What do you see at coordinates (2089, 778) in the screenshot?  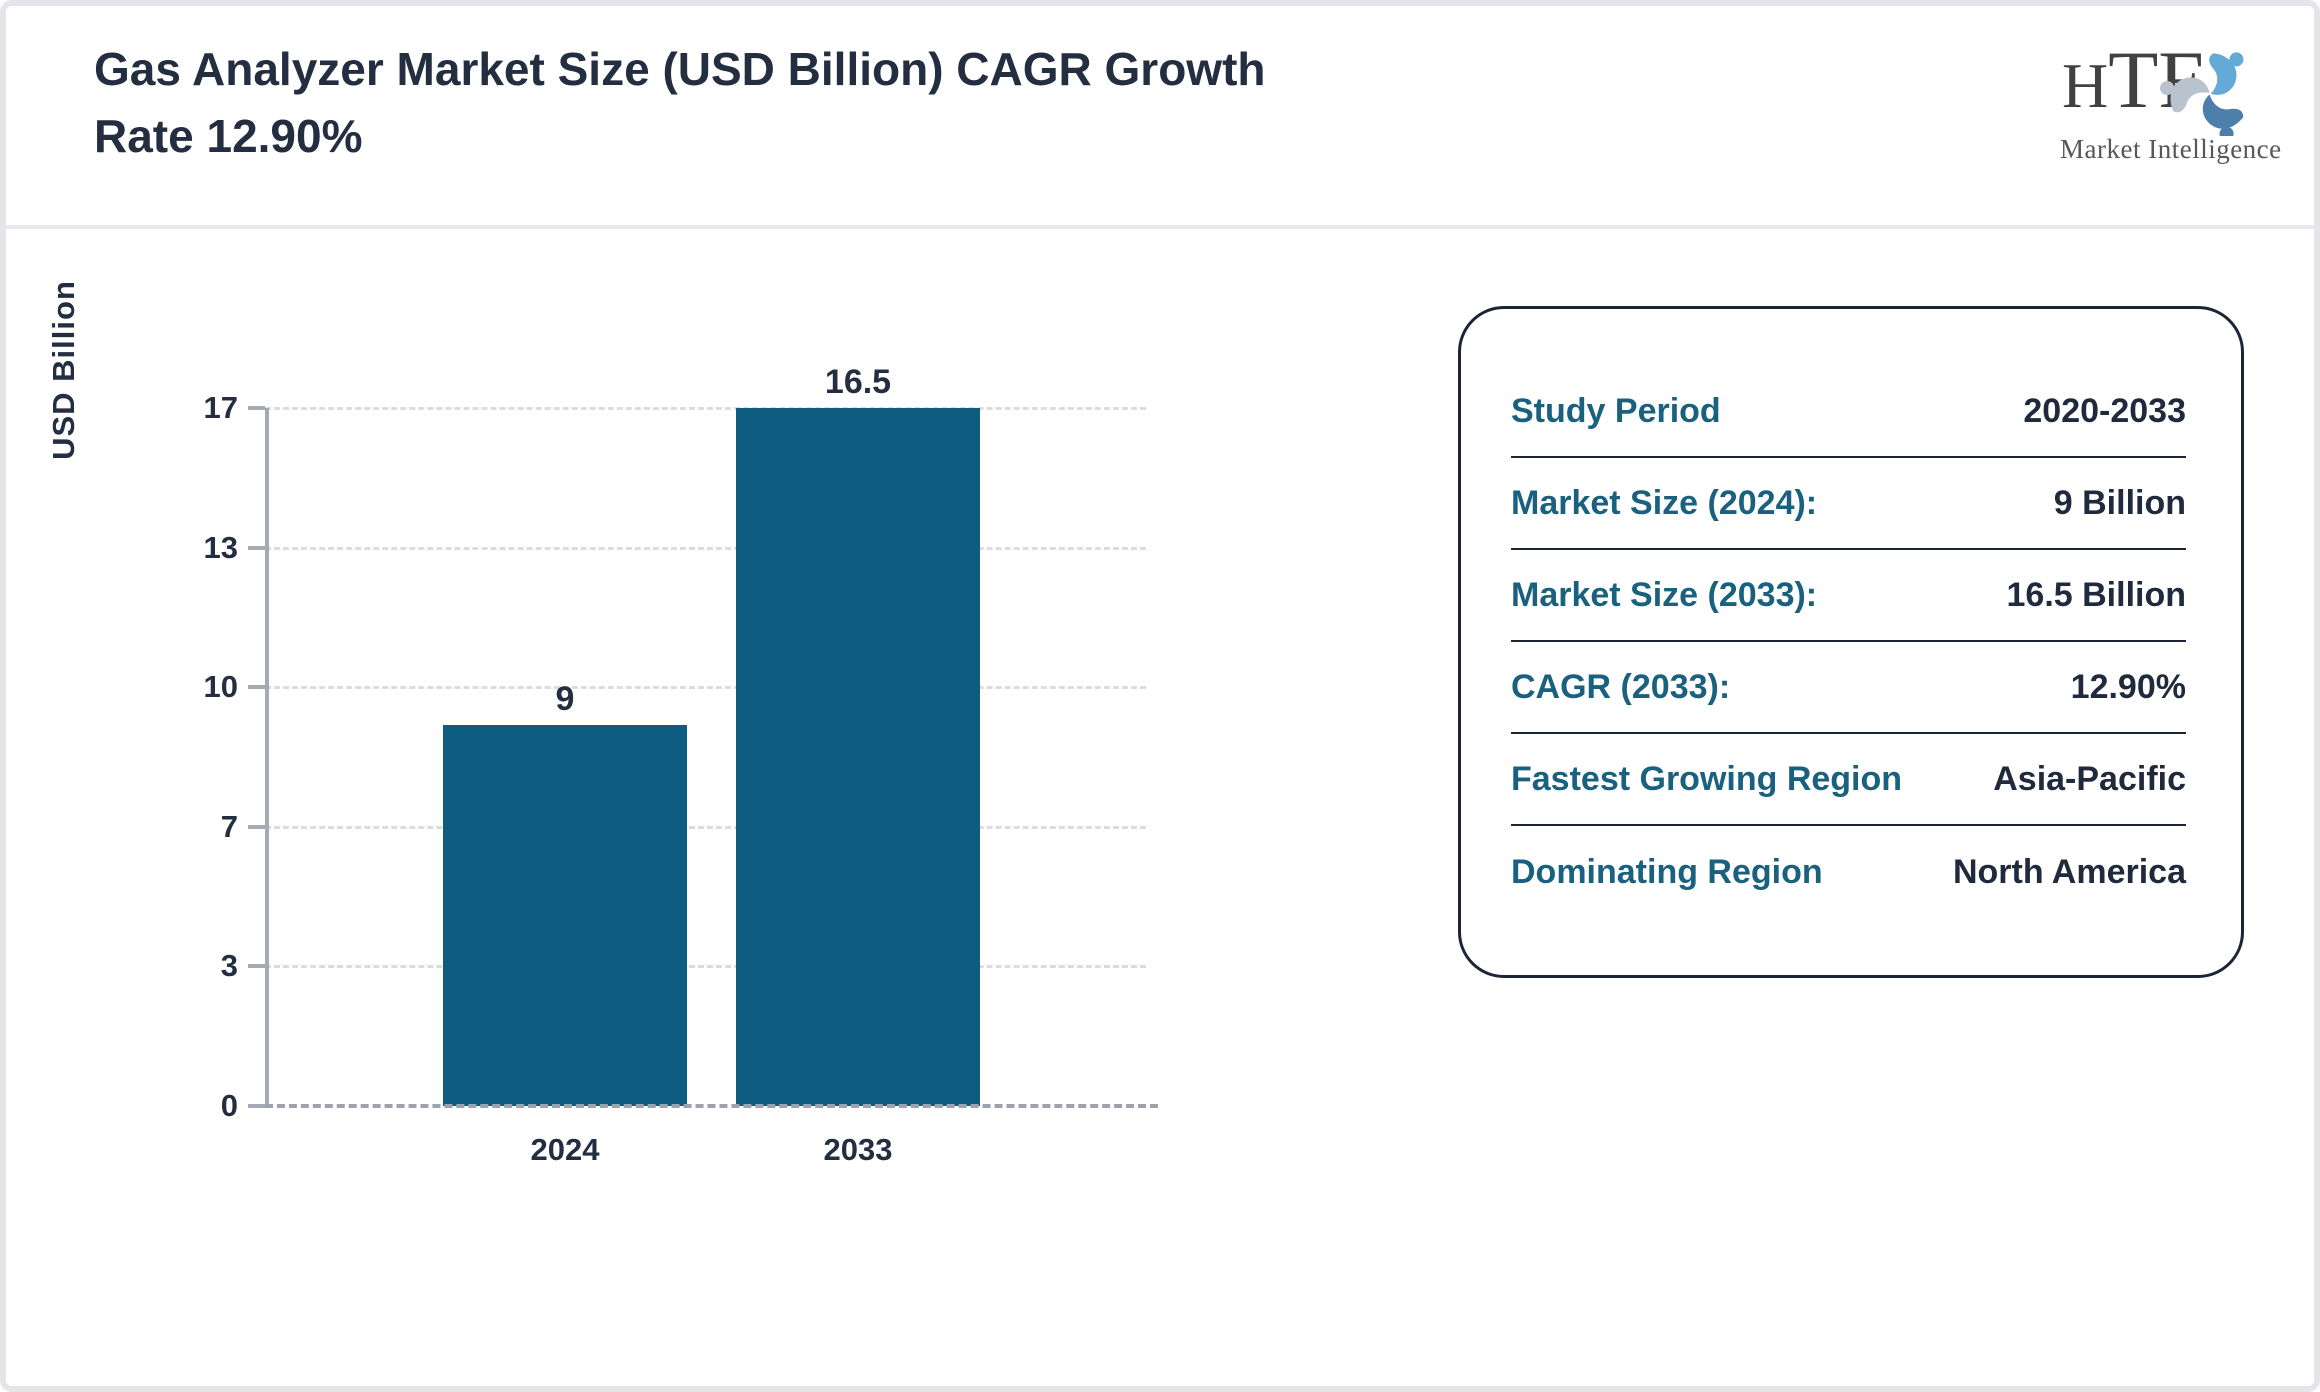 I see `card-row-value: Asia-Pacific` at bounding box center [2089, 778].